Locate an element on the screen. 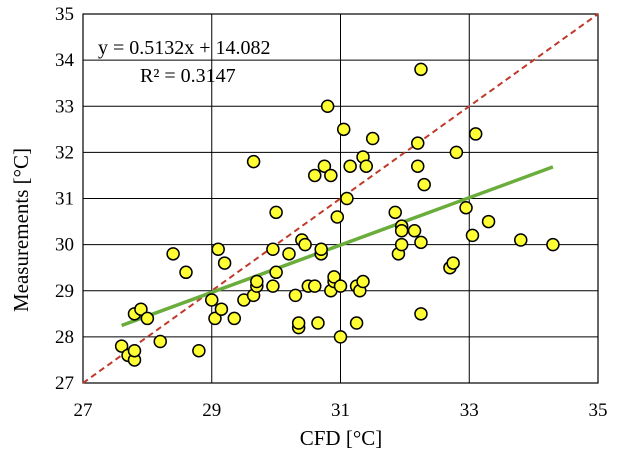 The image size is (618, 454). y-tick-label: 32 is located at coordinates (64, 152).